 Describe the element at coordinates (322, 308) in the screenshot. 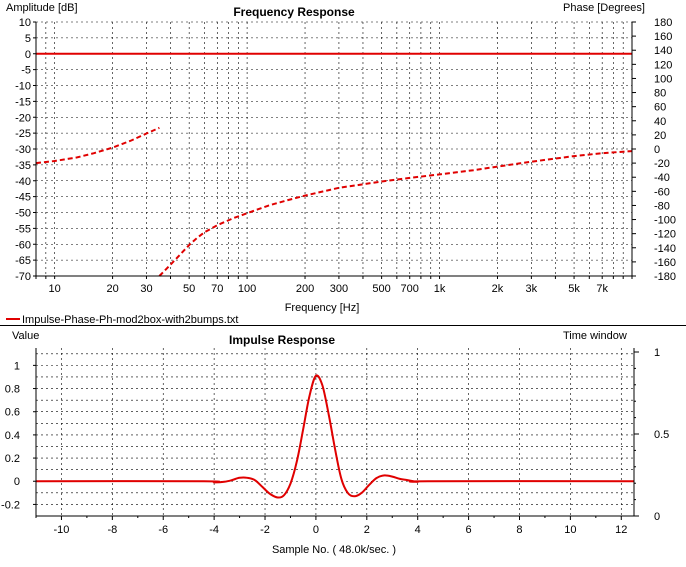

I see `frequency-axis-label: Frequency [Hz]` at that location.